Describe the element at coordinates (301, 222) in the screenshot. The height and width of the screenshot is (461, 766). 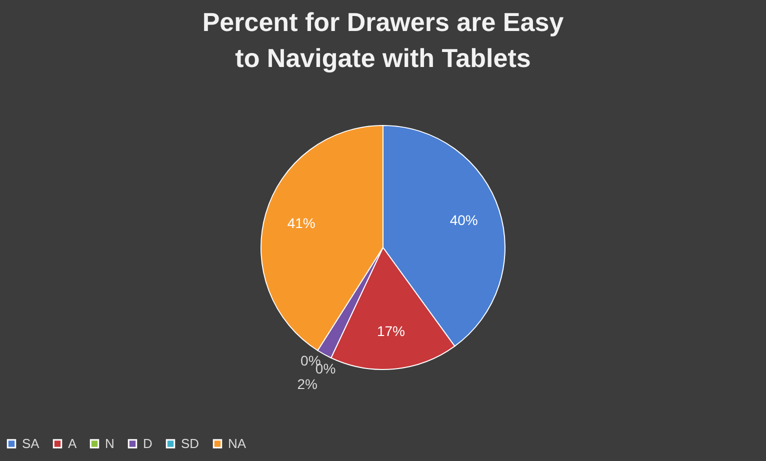
I see `data-label: 41%` at that location.